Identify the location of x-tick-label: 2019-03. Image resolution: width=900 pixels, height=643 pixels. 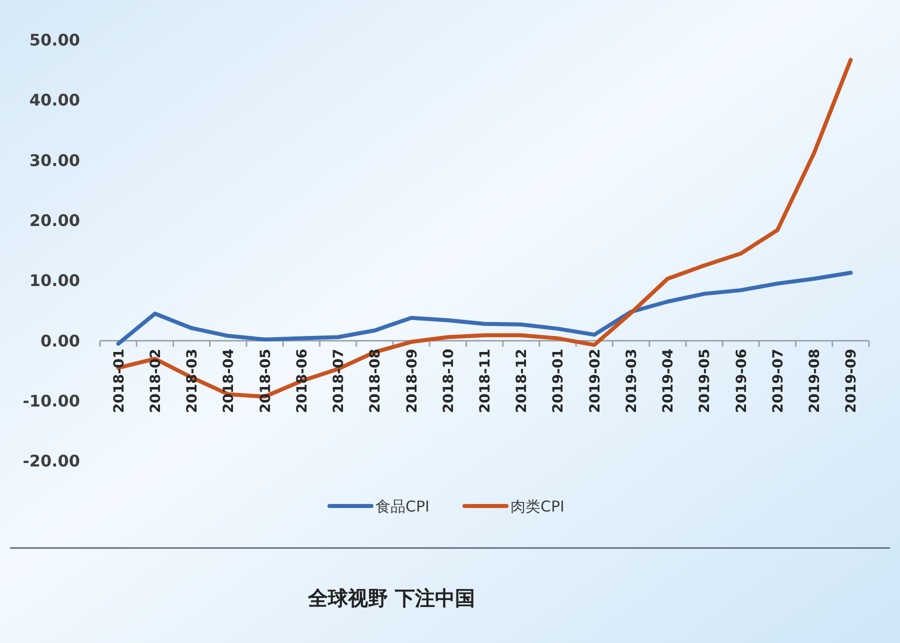
(632, 380).